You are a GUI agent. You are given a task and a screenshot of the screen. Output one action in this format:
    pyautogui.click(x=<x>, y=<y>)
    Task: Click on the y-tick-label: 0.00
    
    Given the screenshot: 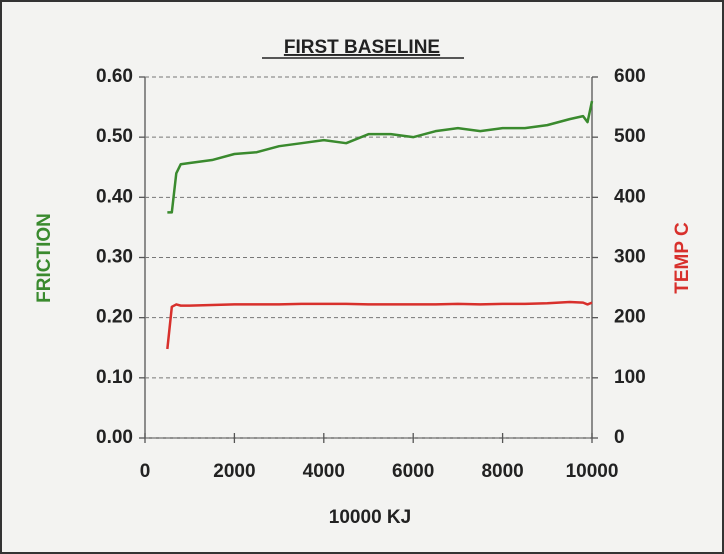 What is the action you would take?
    pyautogui.click(x=114, y=437)
    